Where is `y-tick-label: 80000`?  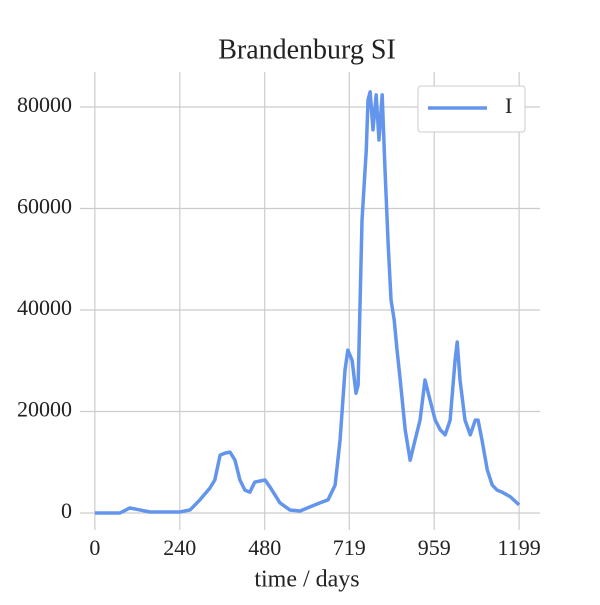 y-tick-label: 80000 is located at coordinates (44, 104).